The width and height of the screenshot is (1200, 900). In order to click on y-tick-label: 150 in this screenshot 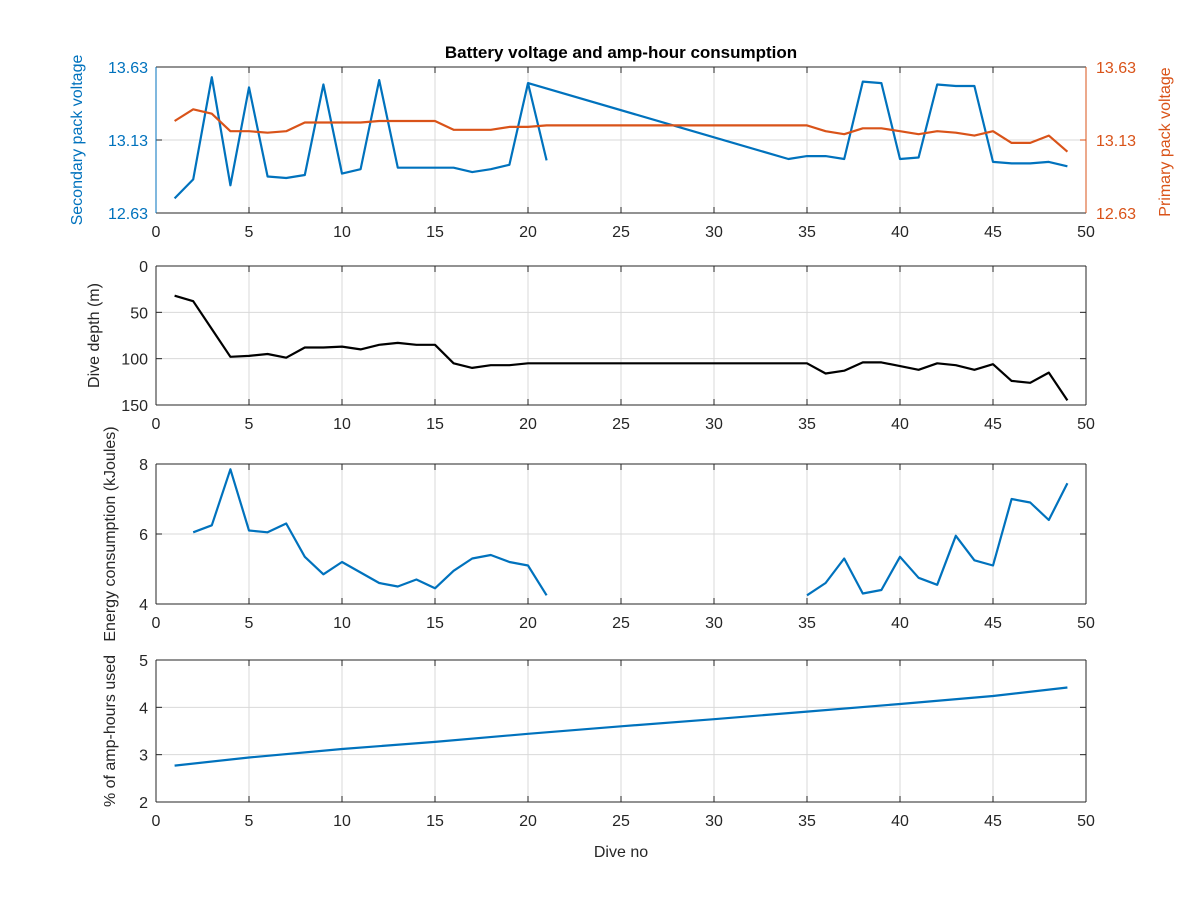, I will do `click(134, 406)`.